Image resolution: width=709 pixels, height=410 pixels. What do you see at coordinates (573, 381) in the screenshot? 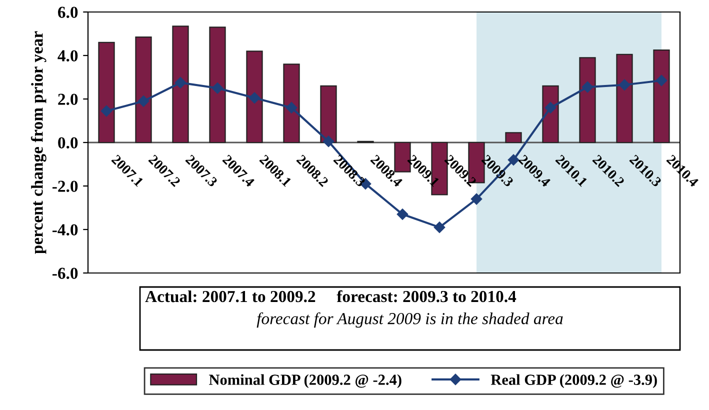
I see `legend-label: Real GDP (2009.2 @ -3.9)` at bounding box center [573, 381].